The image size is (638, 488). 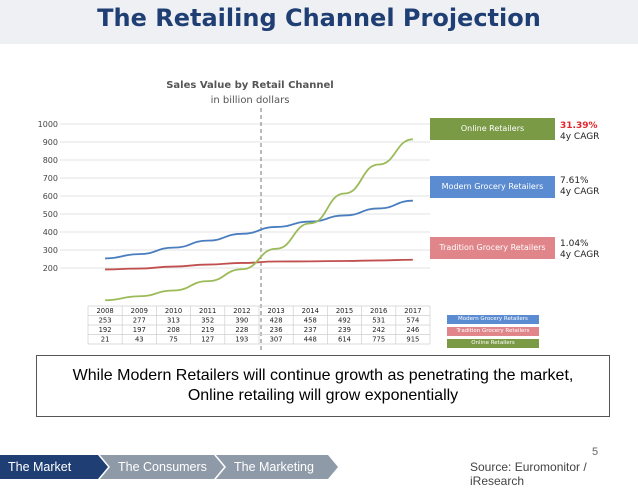 I want to click on table-legend-modern-label: Modern Grocery Retailers, so click(x=493, y=319).